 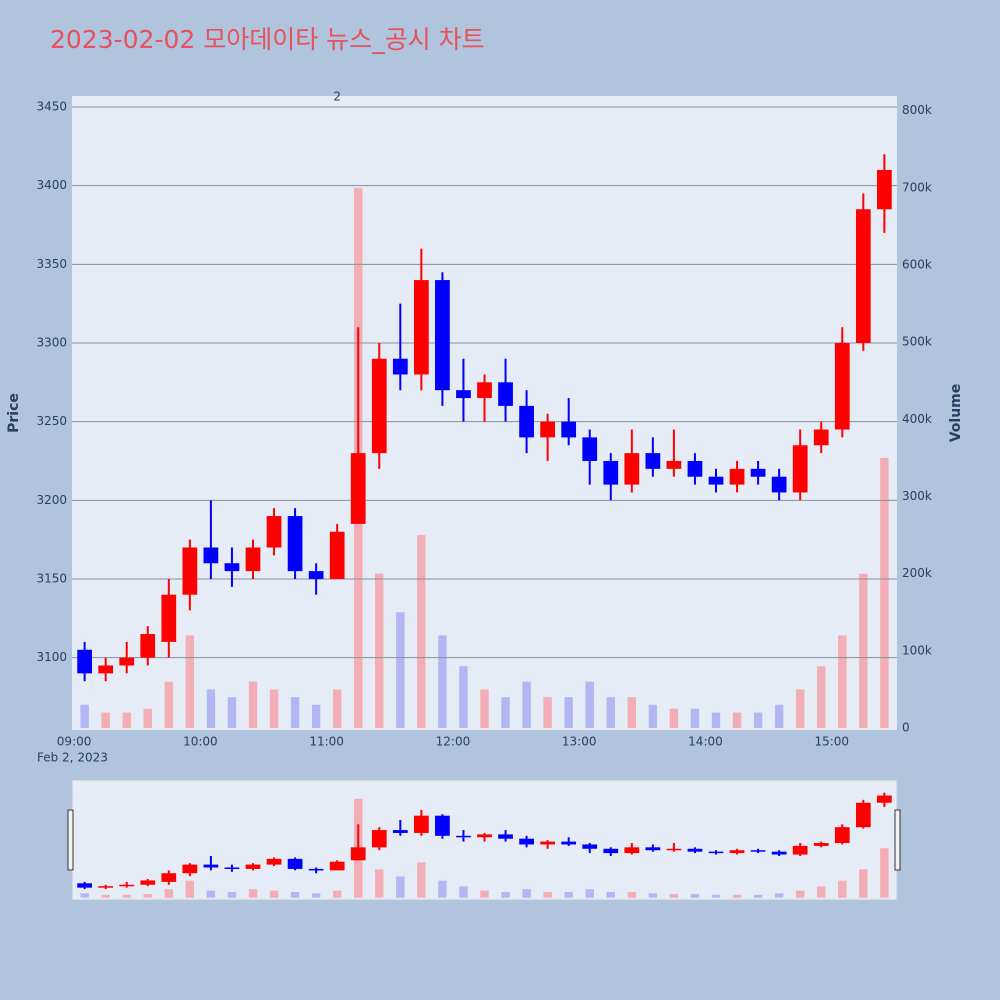 What do you see at coordinates (579, 742) in the screenshot?
I see `x-tick-label: 13:00` at bounding box center [579, 742].